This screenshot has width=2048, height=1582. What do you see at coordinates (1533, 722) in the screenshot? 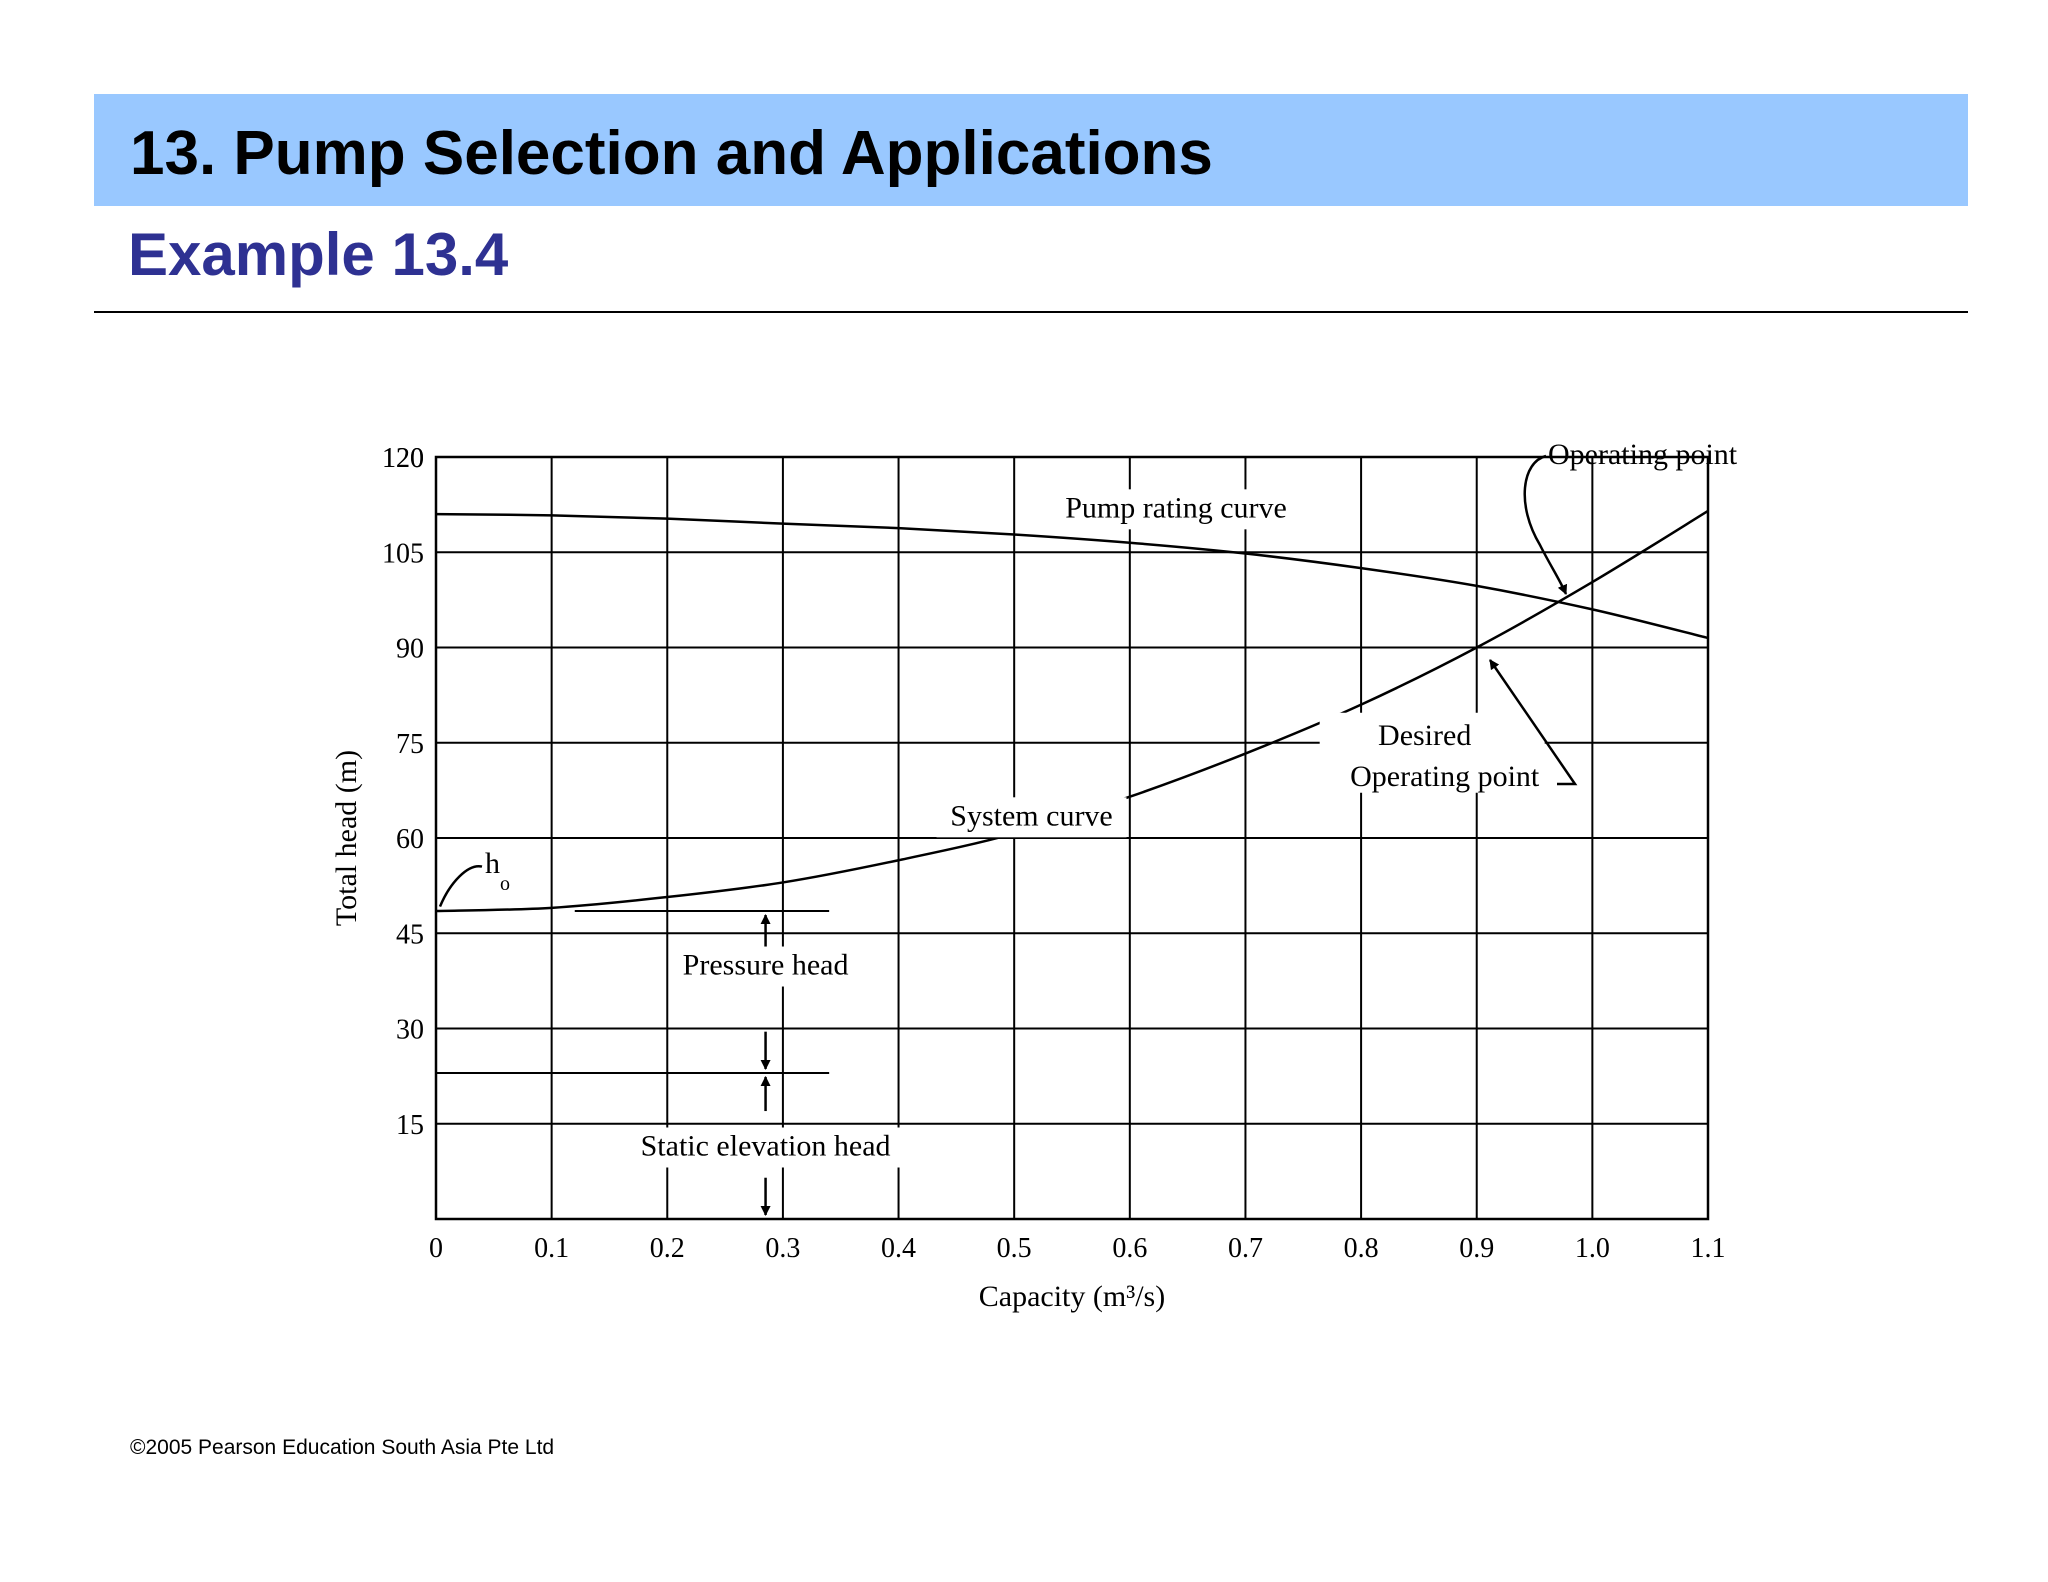
I see `desired-point-arrow` at bounding box center [1533, 722].